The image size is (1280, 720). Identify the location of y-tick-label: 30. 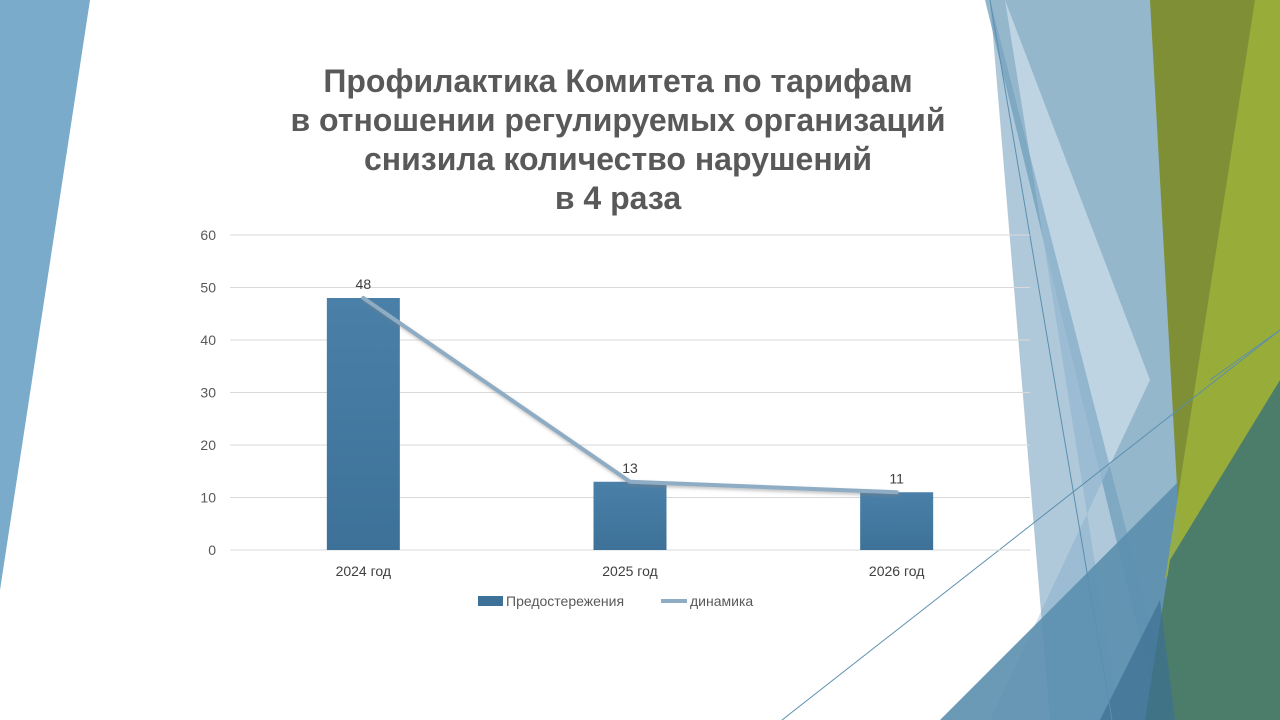
(208, 393).